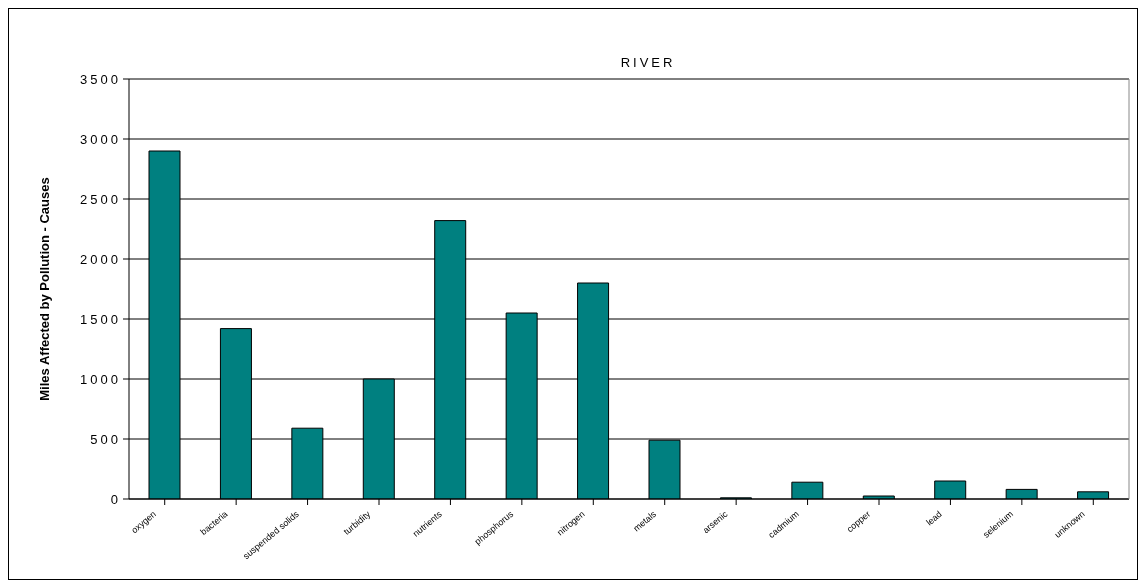 Image resolution: width=1144 pixels, height=584 pixels. Describe the element at coordinates (105, 439) in the screenshot. I see `y-tick-label: 500` at that location.